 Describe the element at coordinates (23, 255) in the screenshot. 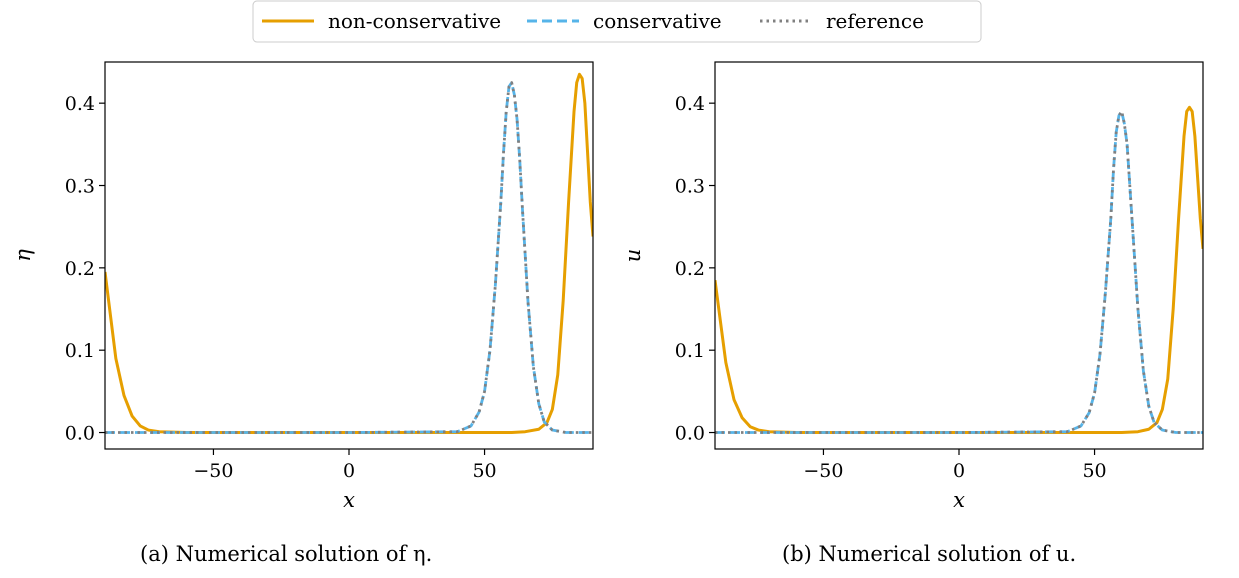

I see `y-axis-label-eta: η` at that location.